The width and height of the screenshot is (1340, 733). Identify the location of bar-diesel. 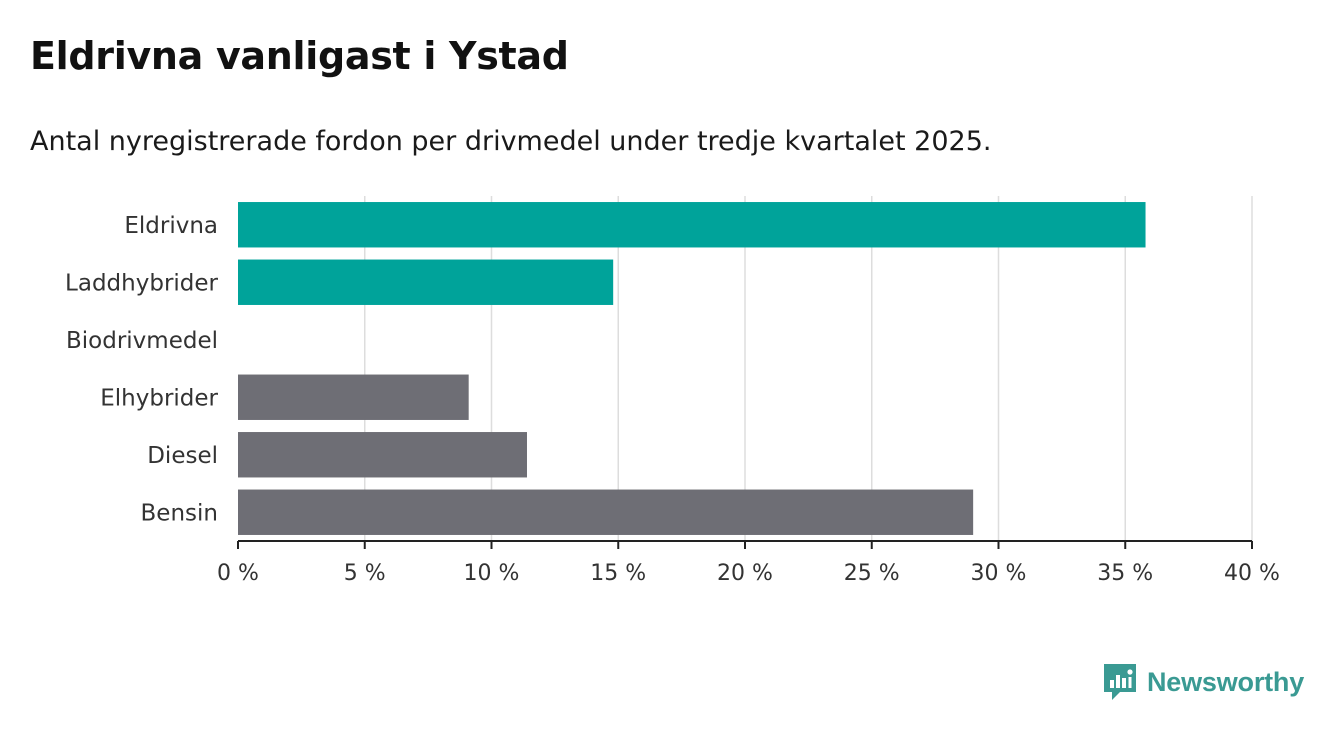
(382, 455).